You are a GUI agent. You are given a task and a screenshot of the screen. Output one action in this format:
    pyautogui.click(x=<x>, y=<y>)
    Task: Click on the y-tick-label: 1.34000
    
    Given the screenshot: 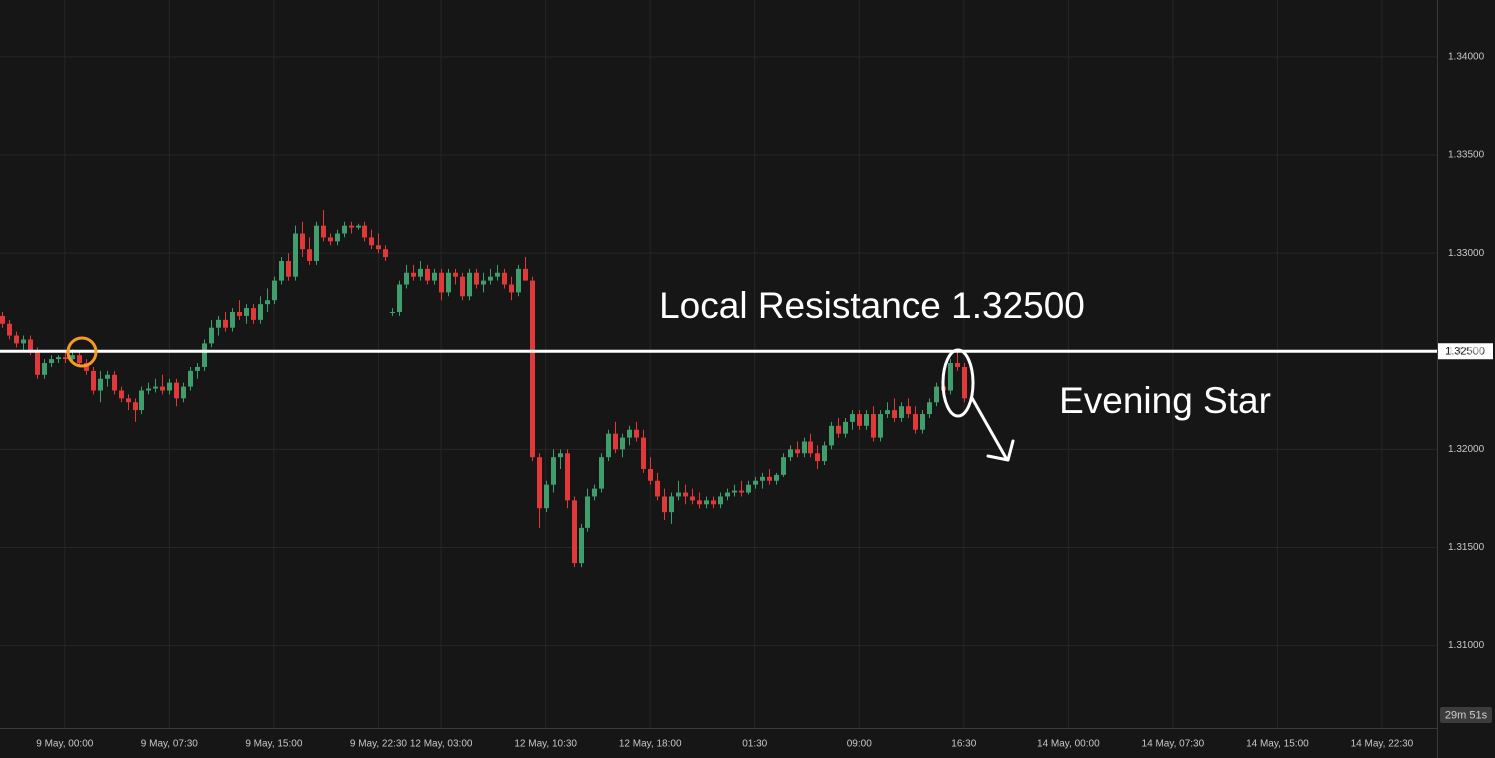 What is the action you would take?
    pyautogui.click(x=1466, y=57)
    